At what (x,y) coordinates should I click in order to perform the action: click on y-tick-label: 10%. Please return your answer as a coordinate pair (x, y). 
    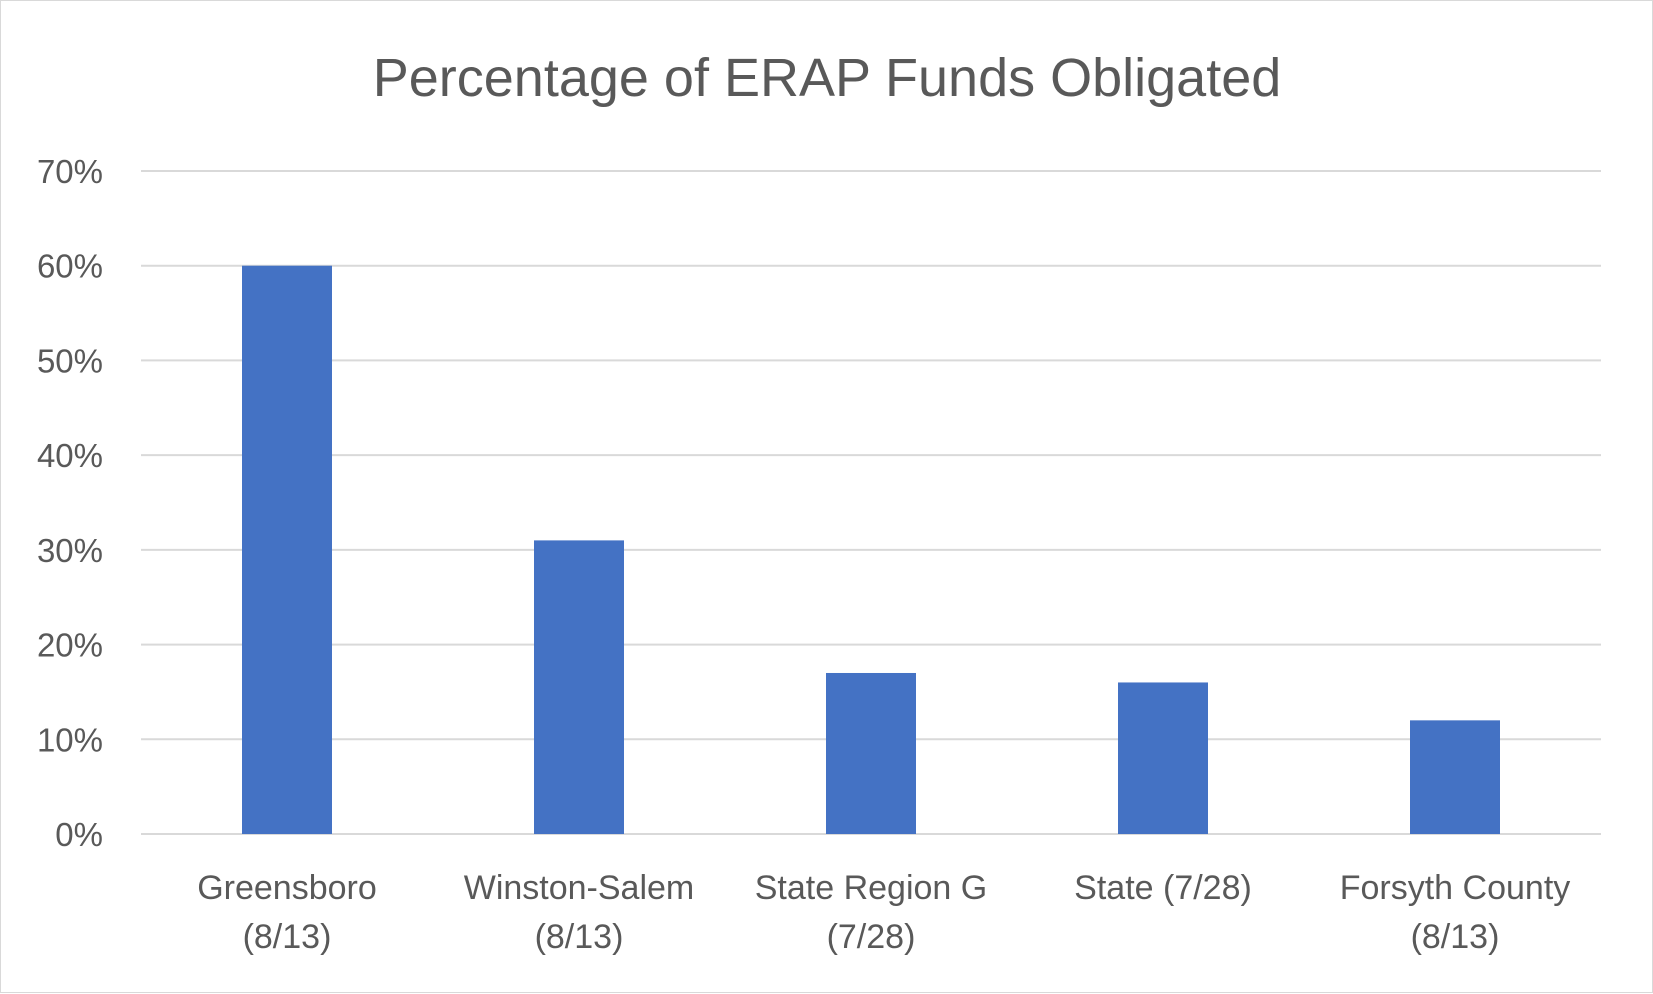
    Looking at the image, I should click on (70, 739).